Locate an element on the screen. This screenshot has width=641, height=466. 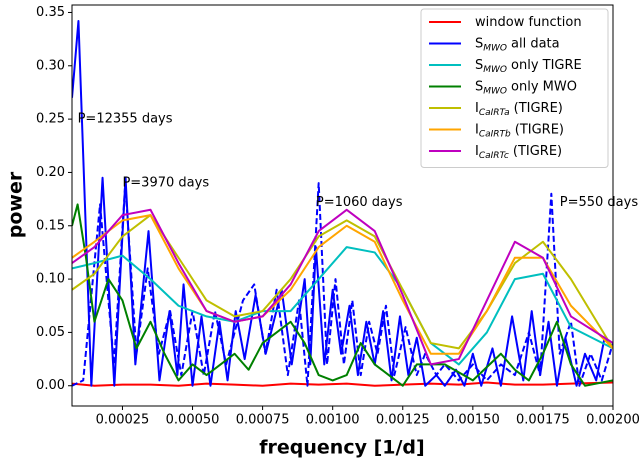
legend-label: window function is located at coordinates (528, 22).